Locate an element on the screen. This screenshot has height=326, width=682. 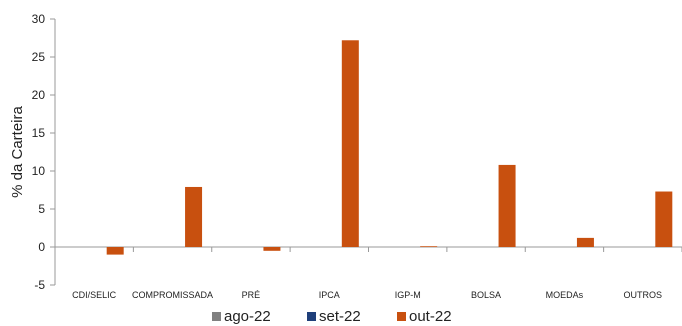
bar-out-22-IPCA is located at coordinates (350, 143).